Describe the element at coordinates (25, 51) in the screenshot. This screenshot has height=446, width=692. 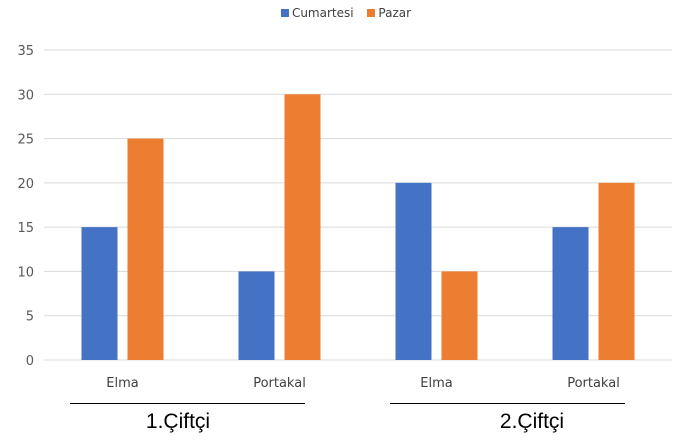
I see `y-tick-label: 35` at that location.